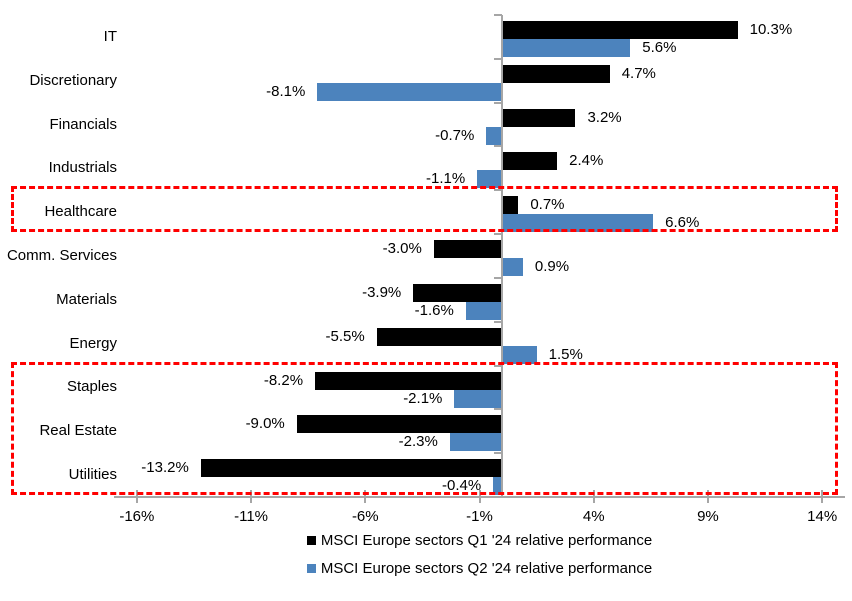 The image size is (852, 601). What do you see at coordinates (424, 209) in the screenshot?
I see `highlight-box-Healthcare` at bounding box center [424, 209].